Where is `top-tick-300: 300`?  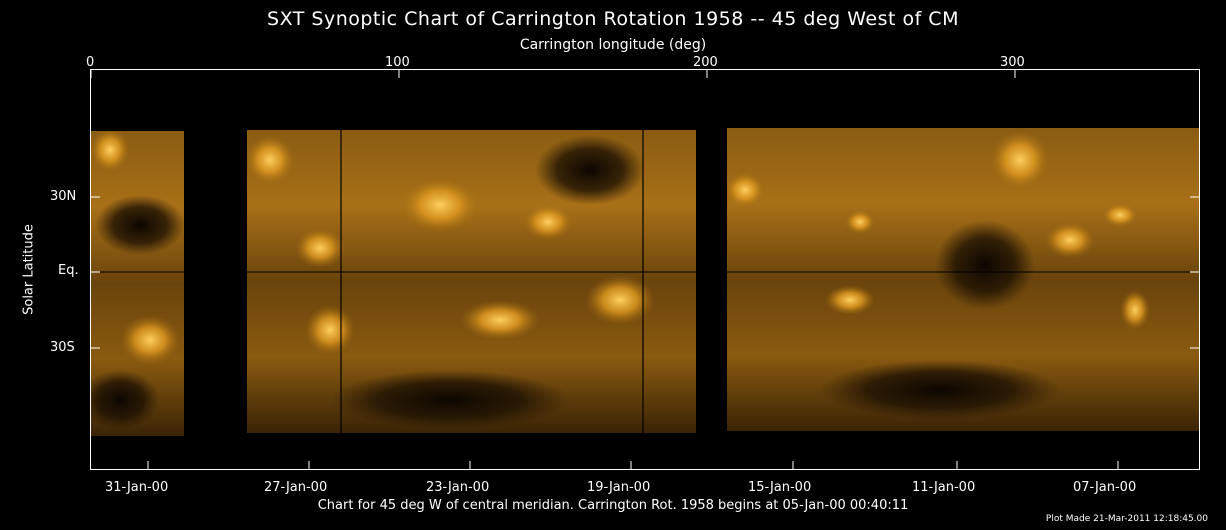
top-tick-300: 300 is located at coordinates (1012, 62).